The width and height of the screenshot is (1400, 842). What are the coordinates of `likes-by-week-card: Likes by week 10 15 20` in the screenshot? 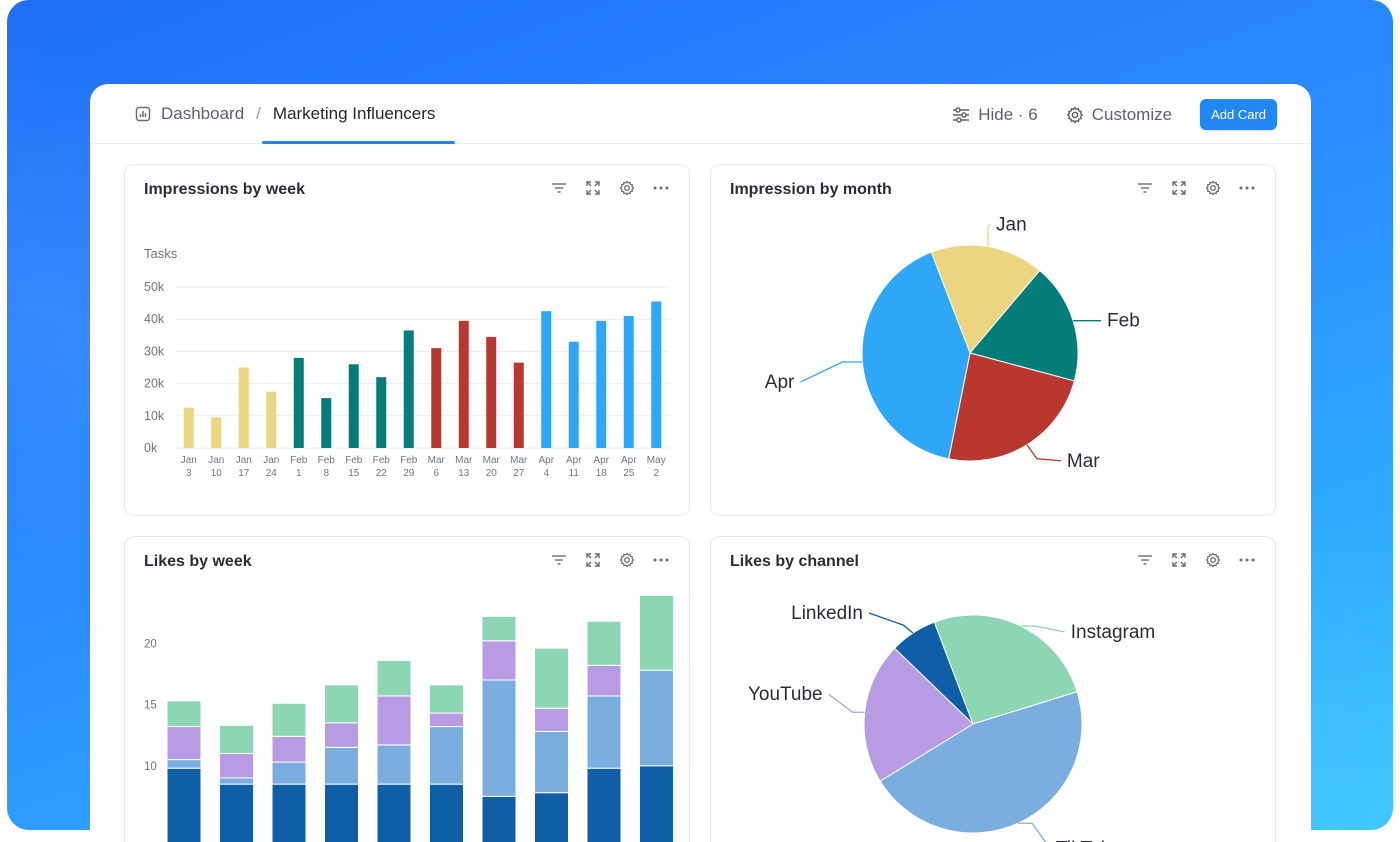 It's located at (407, 689).